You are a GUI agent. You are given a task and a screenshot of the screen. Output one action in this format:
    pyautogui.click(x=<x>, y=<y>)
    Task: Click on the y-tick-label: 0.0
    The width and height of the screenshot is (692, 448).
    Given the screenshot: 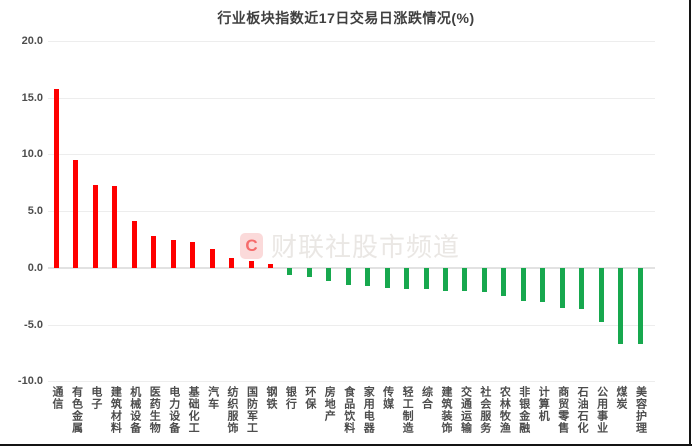 What is the action you would take?
    pyautogui.click(x=35, y=267)
    